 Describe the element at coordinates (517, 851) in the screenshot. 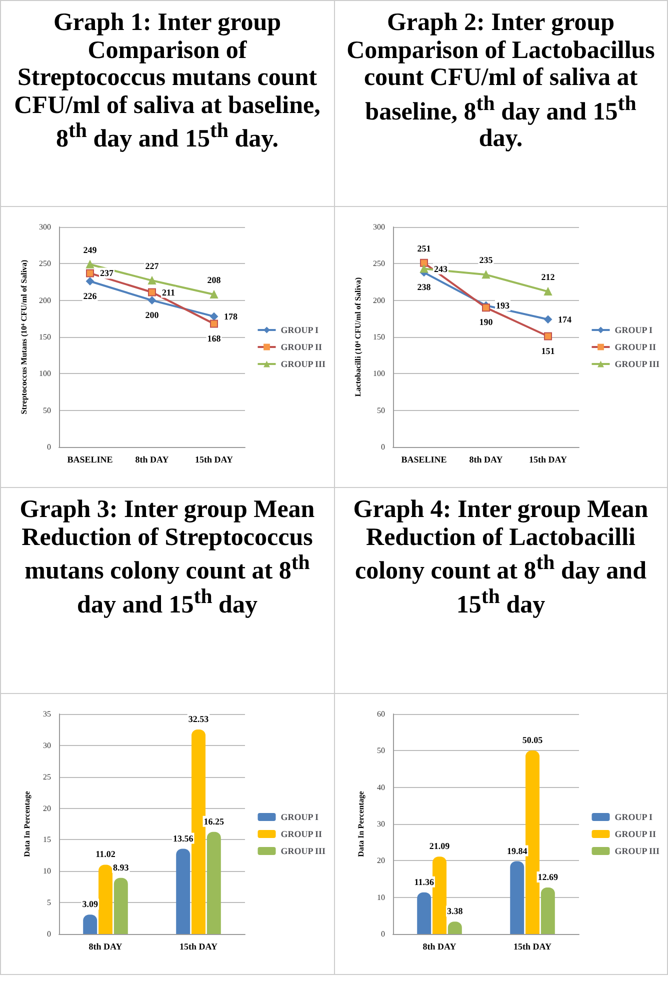

I see `data-label: 19.84` at that location.